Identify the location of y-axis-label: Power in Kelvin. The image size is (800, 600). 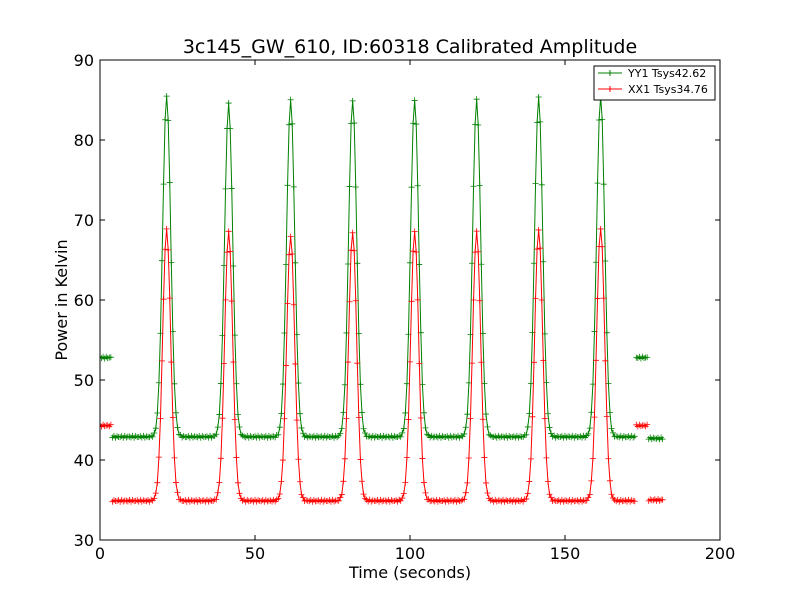
(61, 299).